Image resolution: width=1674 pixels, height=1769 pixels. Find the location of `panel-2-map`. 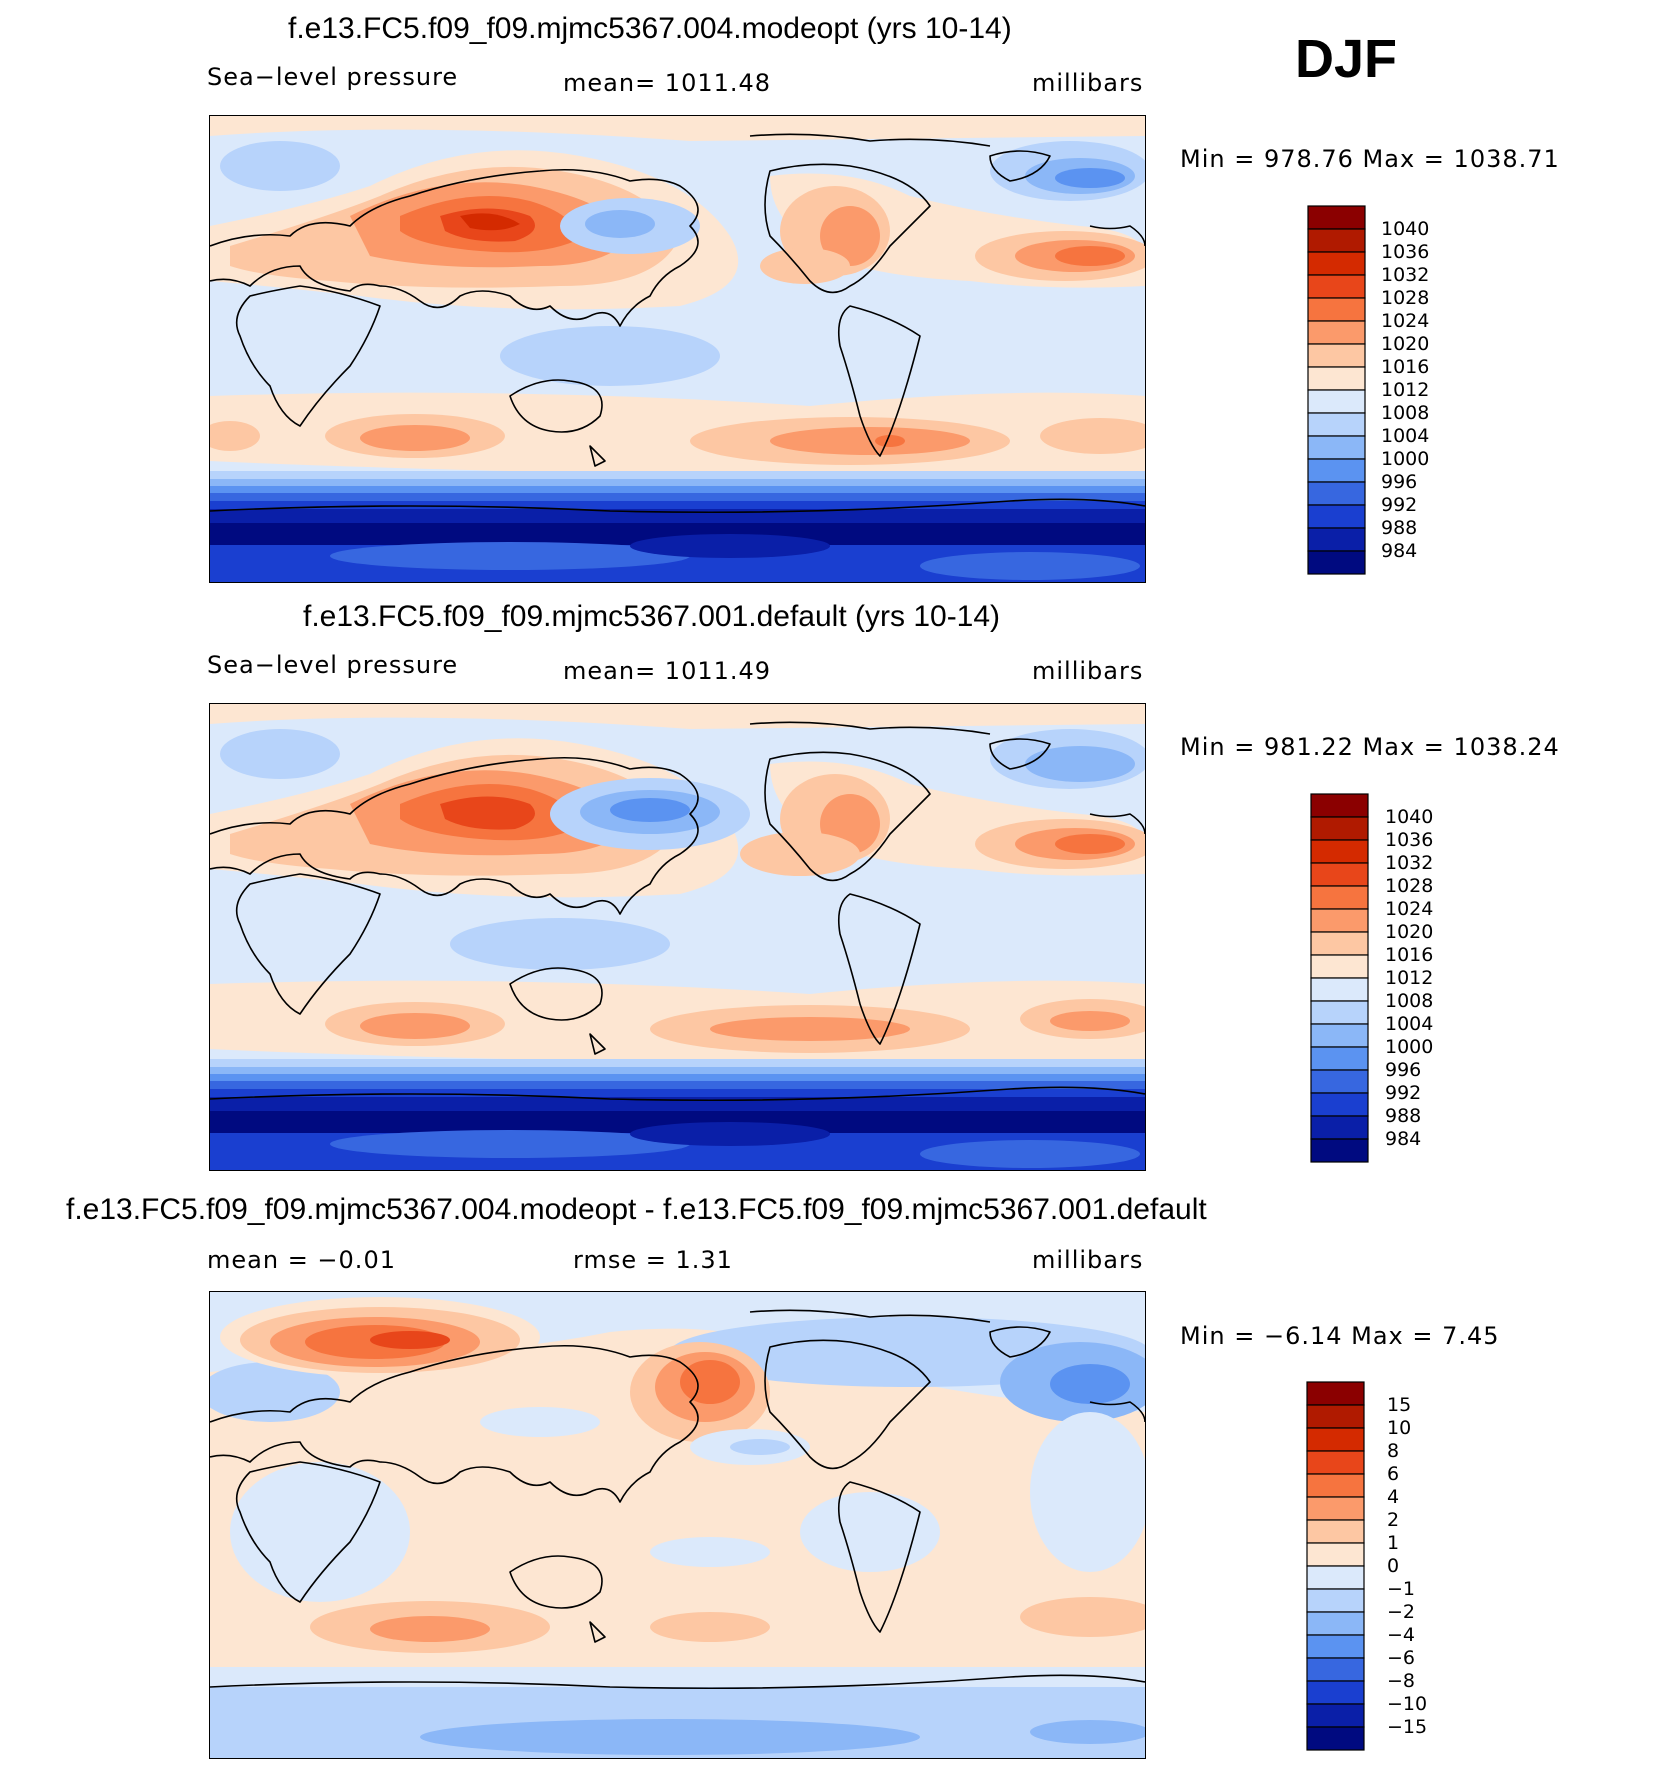

panel-2-map is located at coordinates (677, 937).